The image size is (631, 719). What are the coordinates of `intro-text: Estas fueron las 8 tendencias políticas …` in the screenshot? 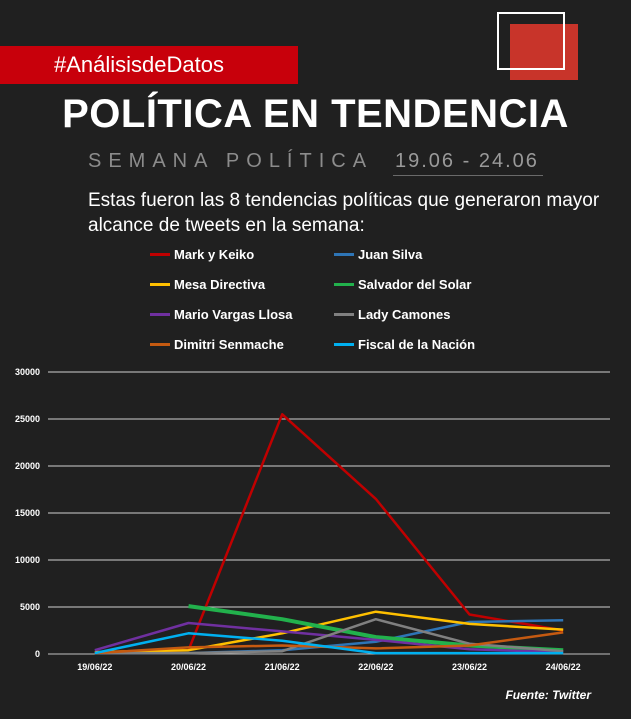 It's located at (344, 213).